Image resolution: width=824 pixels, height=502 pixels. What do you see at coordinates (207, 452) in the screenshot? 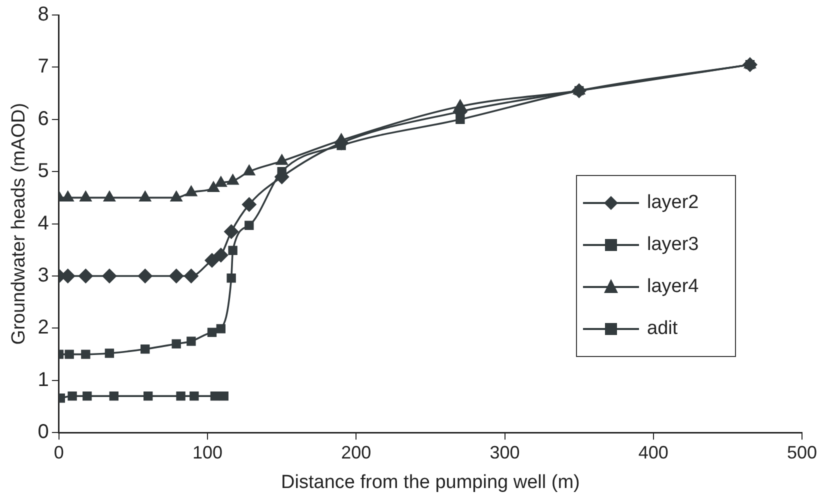
I see `x-tick-label: 100` at bounding box center [207, 452].